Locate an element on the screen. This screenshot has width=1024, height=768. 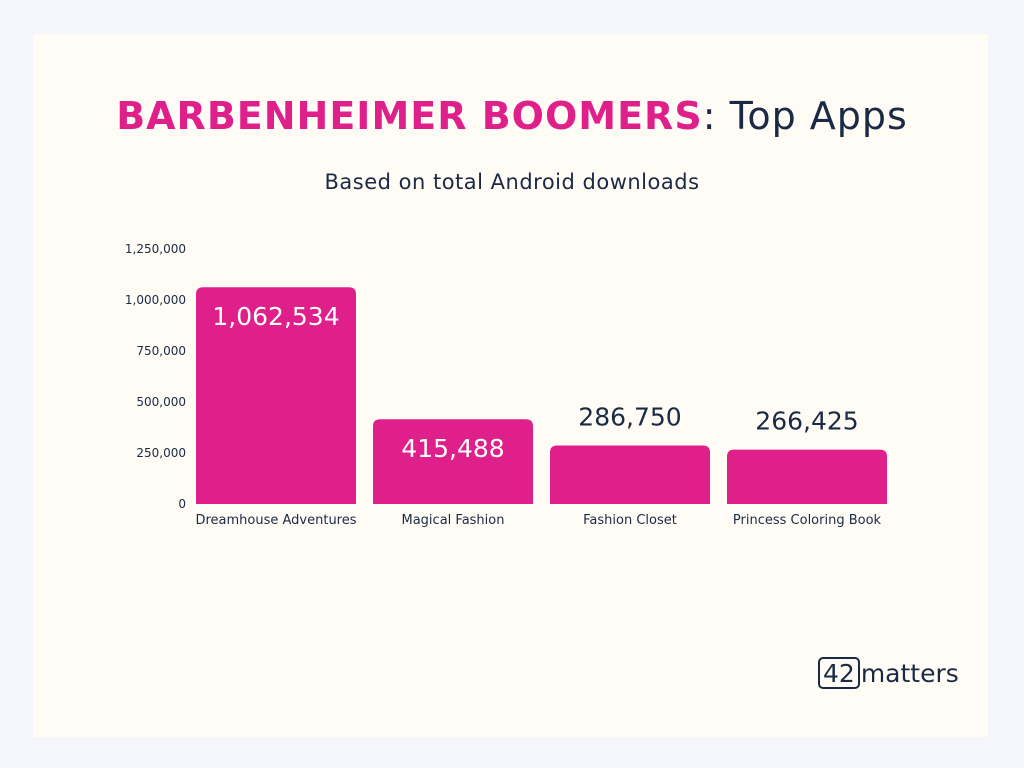
logo-42matters: 42 matters is located at coordinates (888, 673).